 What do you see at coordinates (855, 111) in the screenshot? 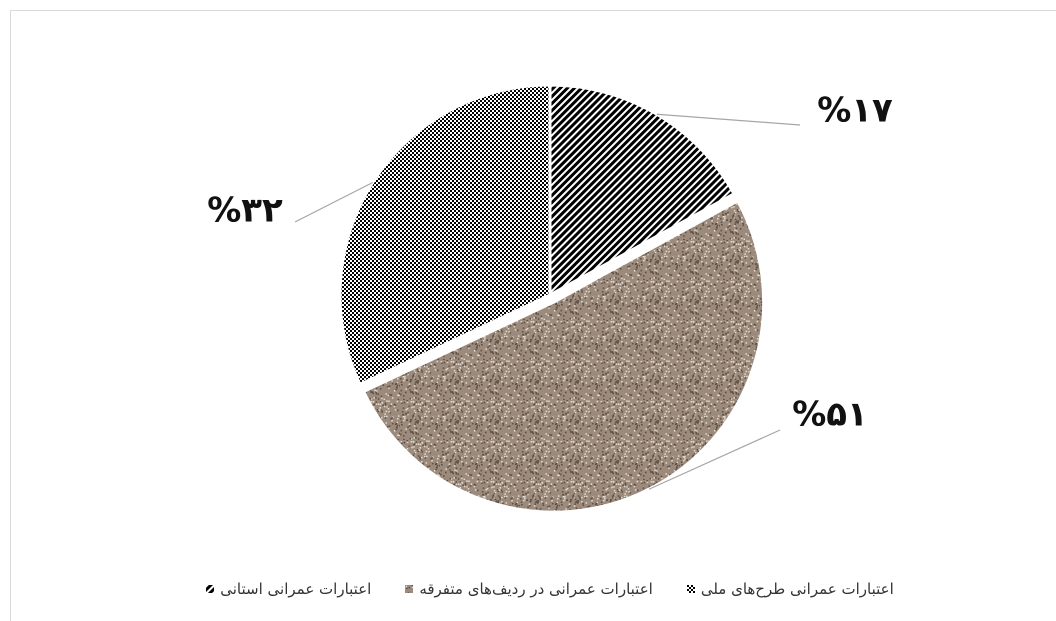
I see `data-label: %۱۷` at bounding box center [855, 111].